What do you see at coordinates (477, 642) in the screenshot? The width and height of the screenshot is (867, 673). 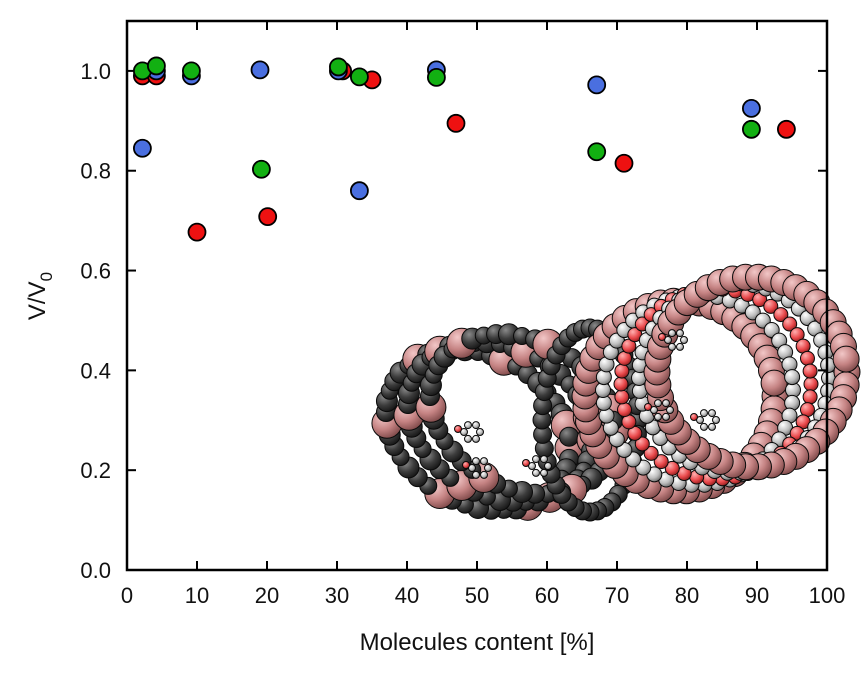 I see `x-axis-title: Molecules content [%]` at bounding box center [477, 642].